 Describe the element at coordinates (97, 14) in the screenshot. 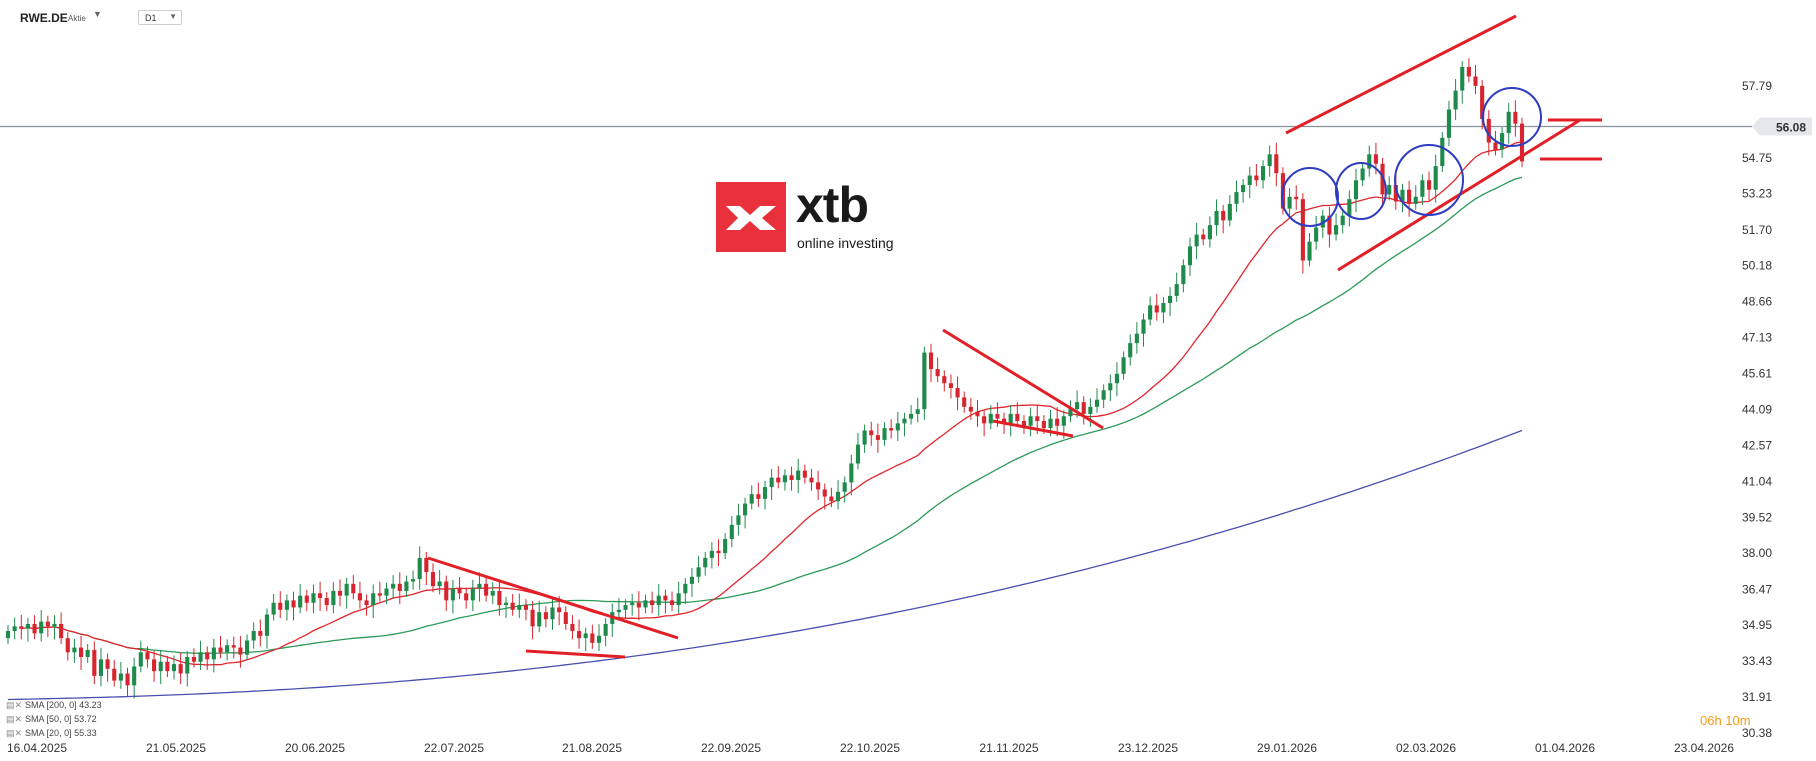

I see `symbol-dropdown-icon: ▼` at that location.